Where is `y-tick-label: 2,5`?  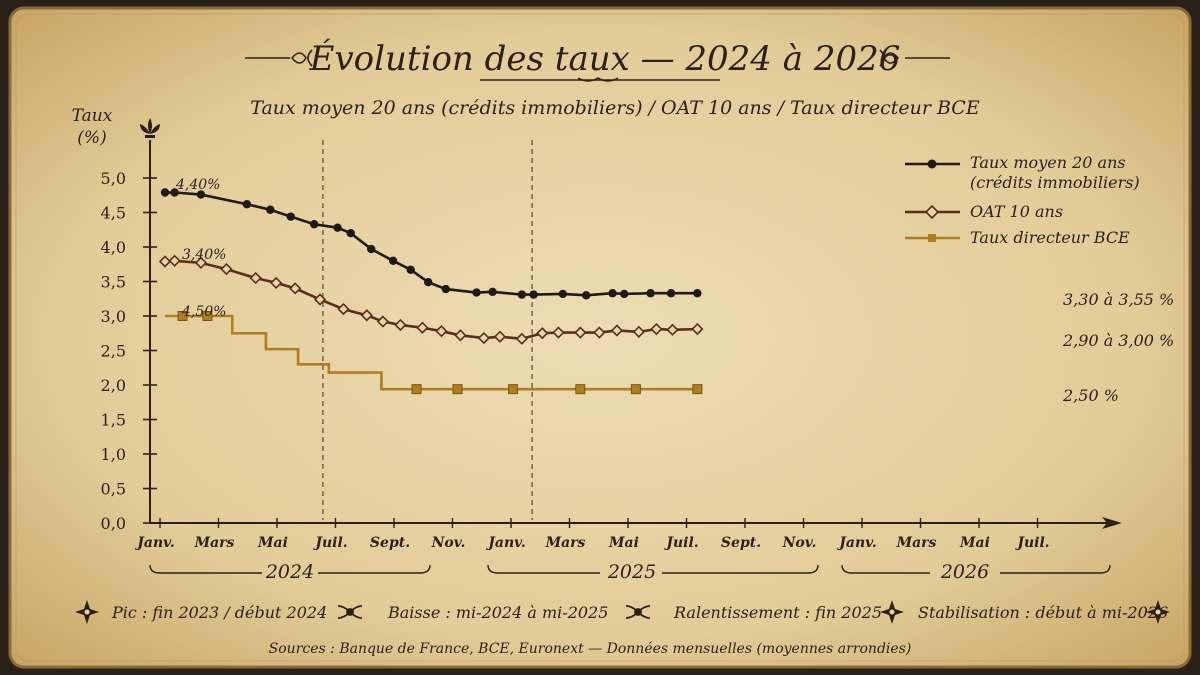 y-tick-label: 2,5 is located at coordinates (113, 351).